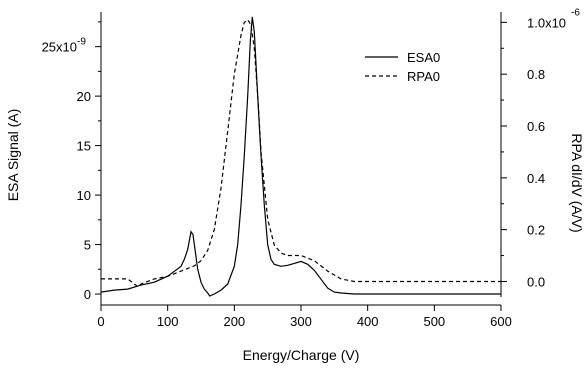 The width and height of the screenshot is (588, 368). What do you see at coordinates (301, 355) in the screenshot?
I see `x-axis-label: Energy/Charge (V)` at bounding box center [301, 355].